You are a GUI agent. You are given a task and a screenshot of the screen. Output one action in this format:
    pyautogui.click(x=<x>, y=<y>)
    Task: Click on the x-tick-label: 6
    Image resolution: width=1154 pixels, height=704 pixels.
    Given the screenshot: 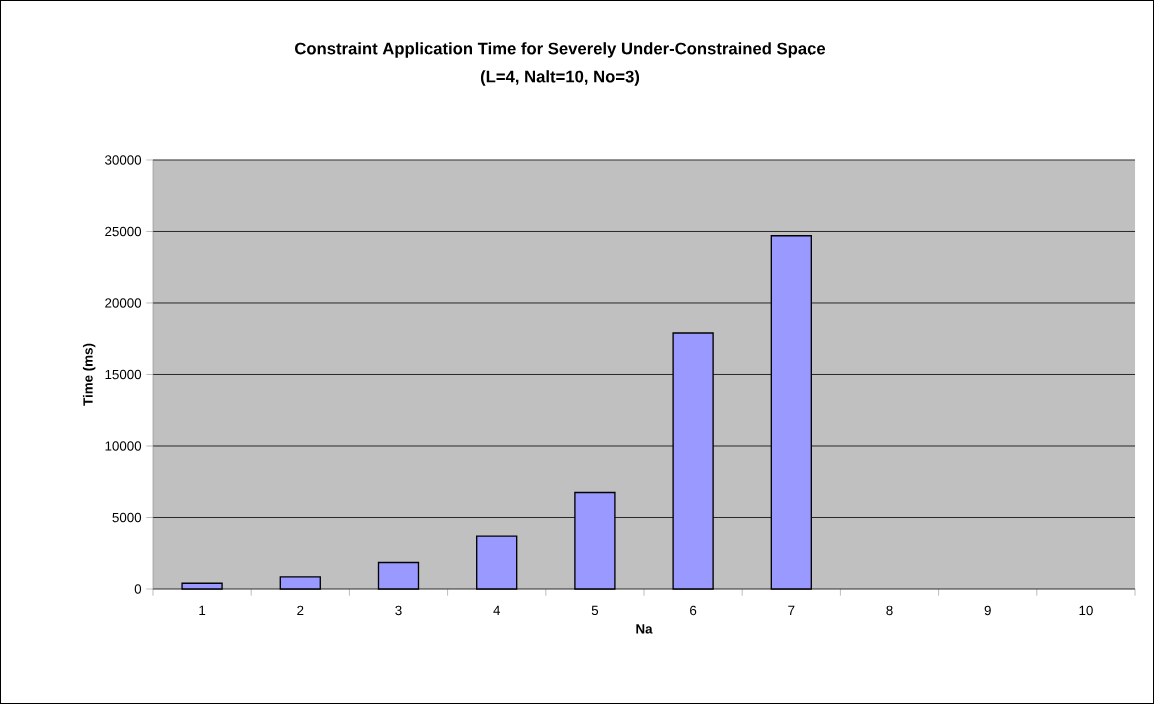 What is the action you would take?
    pyautogui.click(x=693, y=610)
    